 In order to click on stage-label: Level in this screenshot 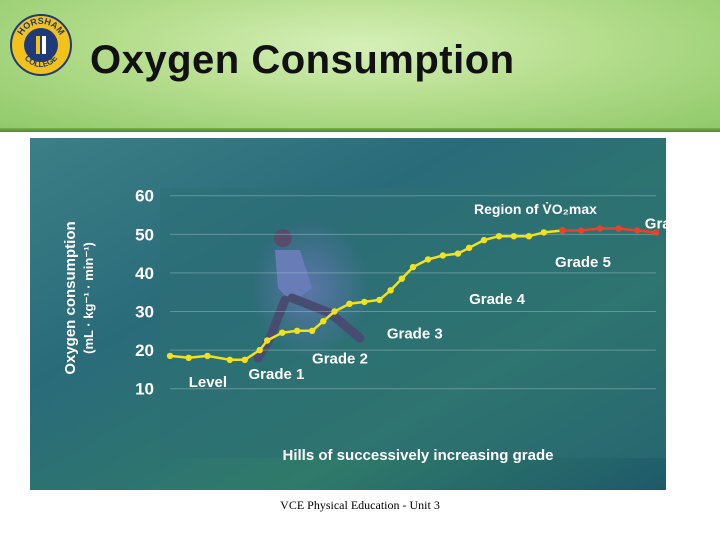, I will do `click(208, 382)`.